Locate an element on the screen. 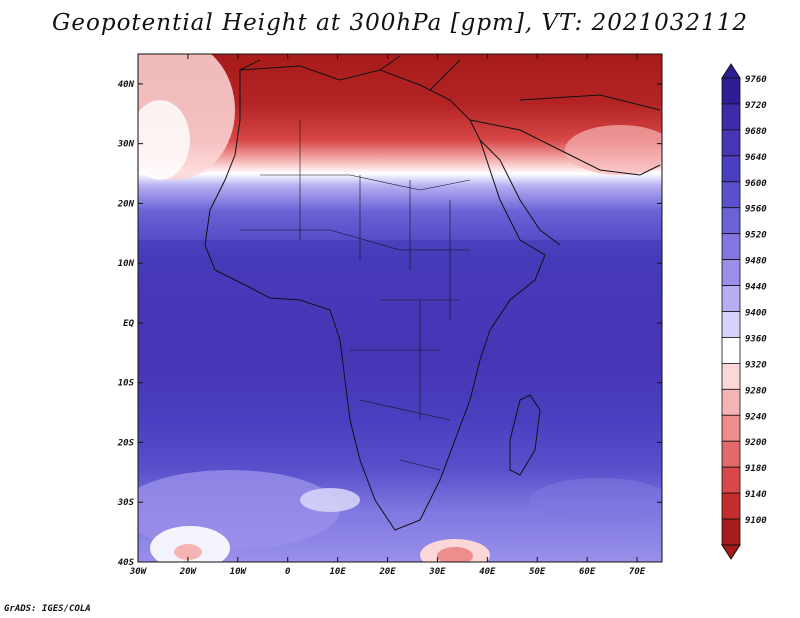  colorbar-label: 9400 is located at coordinates (756, 314).